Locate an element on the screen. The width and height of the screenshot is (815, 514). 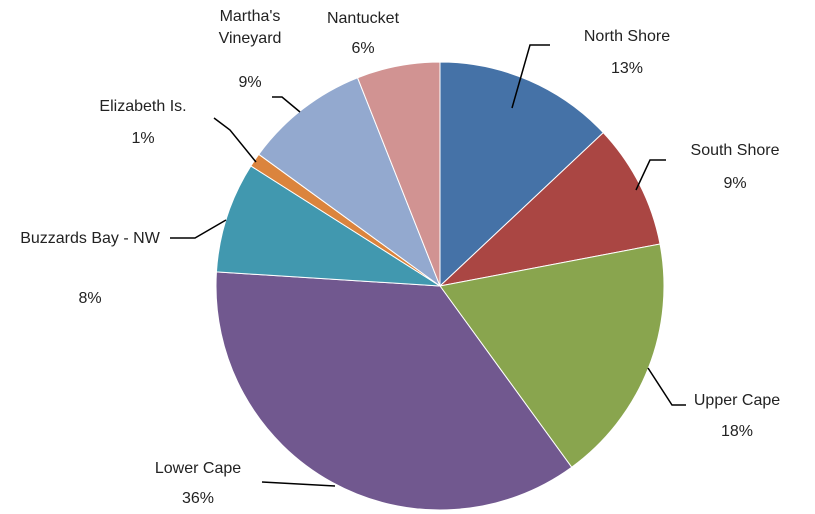
value-label: 8% is located at coordinates (90, 298).